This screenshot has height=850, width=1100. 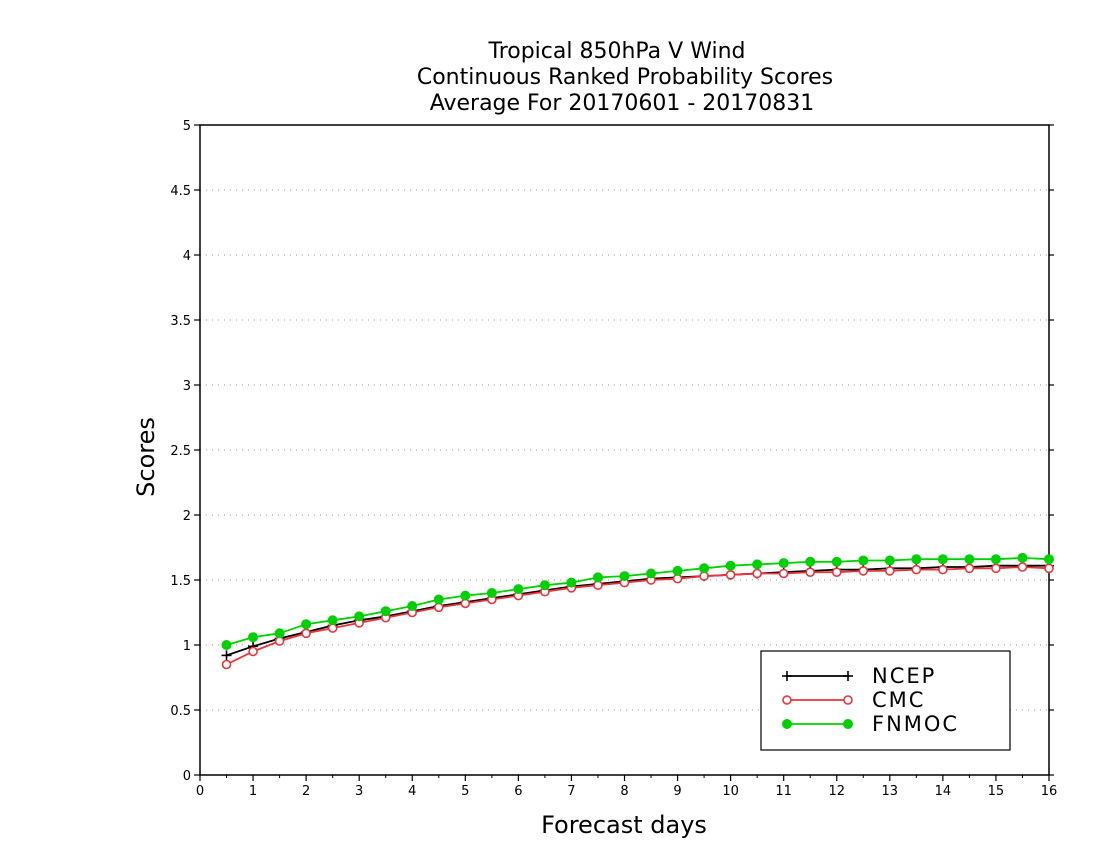 What do you see at coordinates (898, 700) in the screenshot?
I see `legend-label: CMC` at bounding box center [898, 700].